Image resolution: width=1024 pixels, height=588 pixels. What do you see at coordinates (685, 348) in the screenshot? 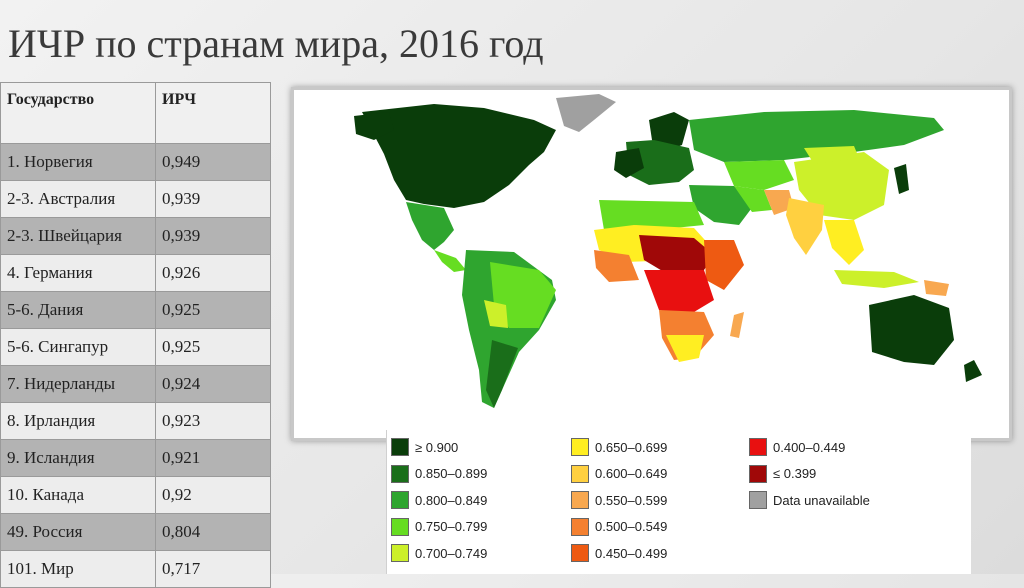
I see `map-south-africa` at bounding box center [685, 348].